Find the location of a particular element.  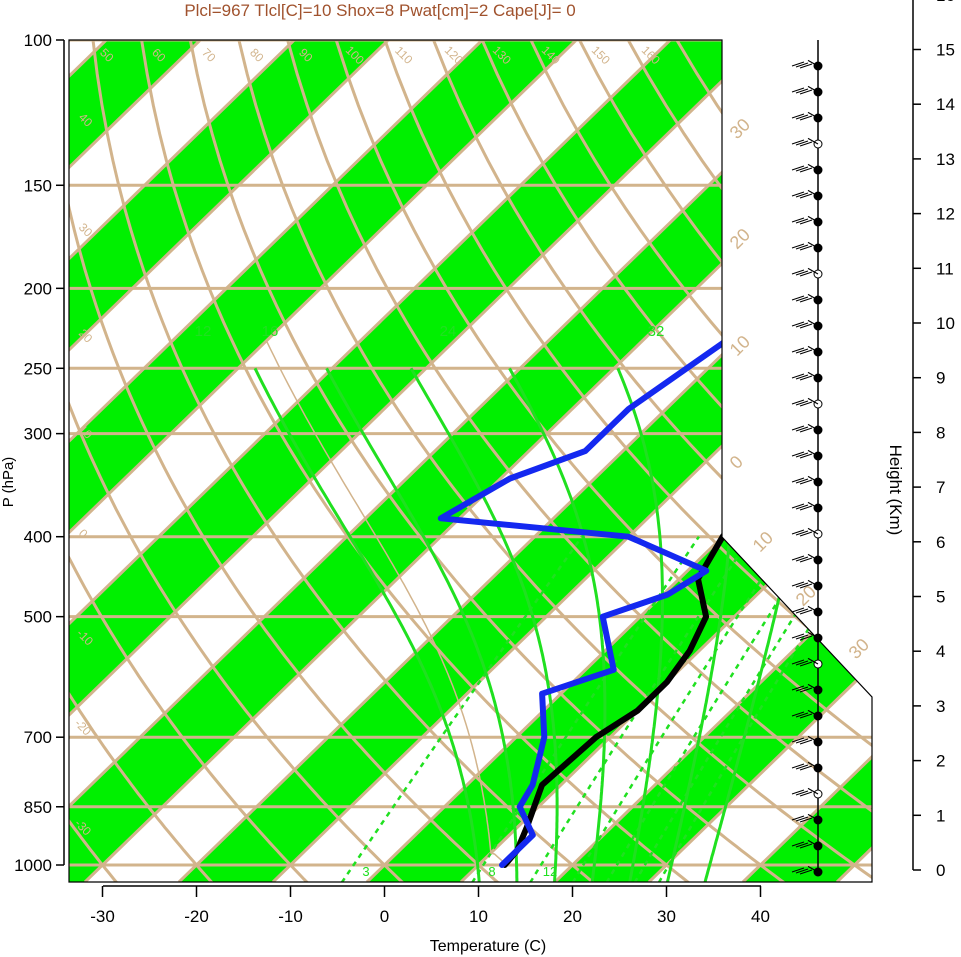

height-tick-label: 12 is located at coordinates (945, 214).